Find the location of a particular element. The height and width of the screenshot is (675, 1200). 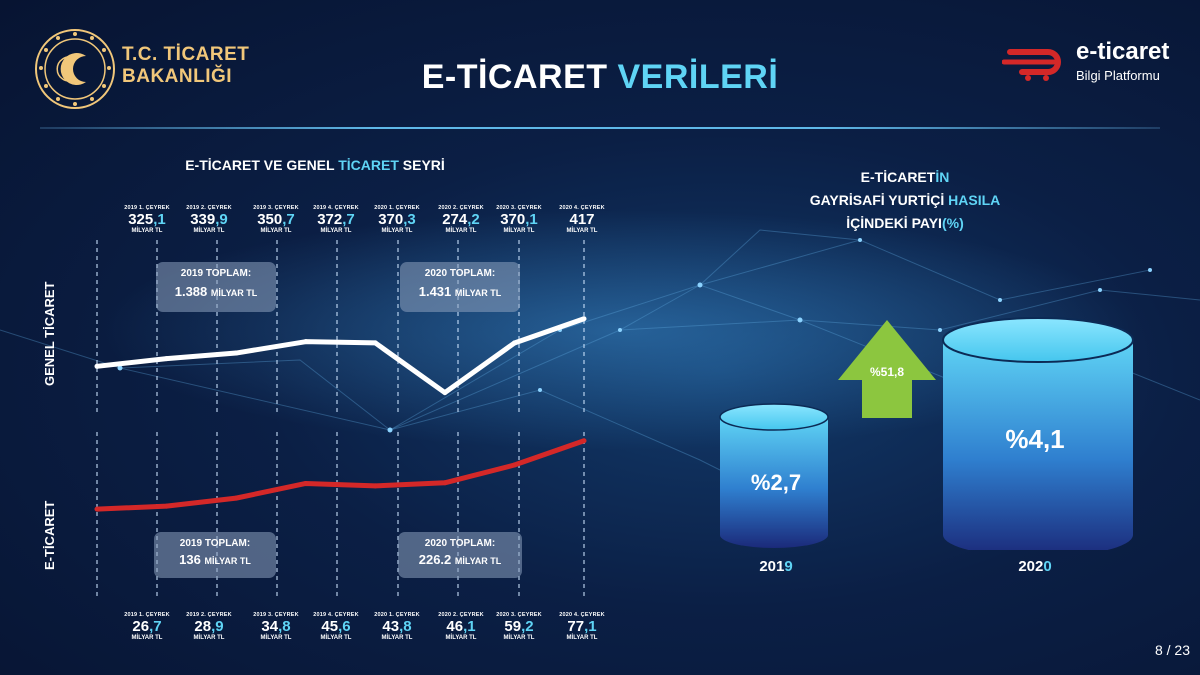

eticaret-value: 43,8 is located at coordinates (397, 626).